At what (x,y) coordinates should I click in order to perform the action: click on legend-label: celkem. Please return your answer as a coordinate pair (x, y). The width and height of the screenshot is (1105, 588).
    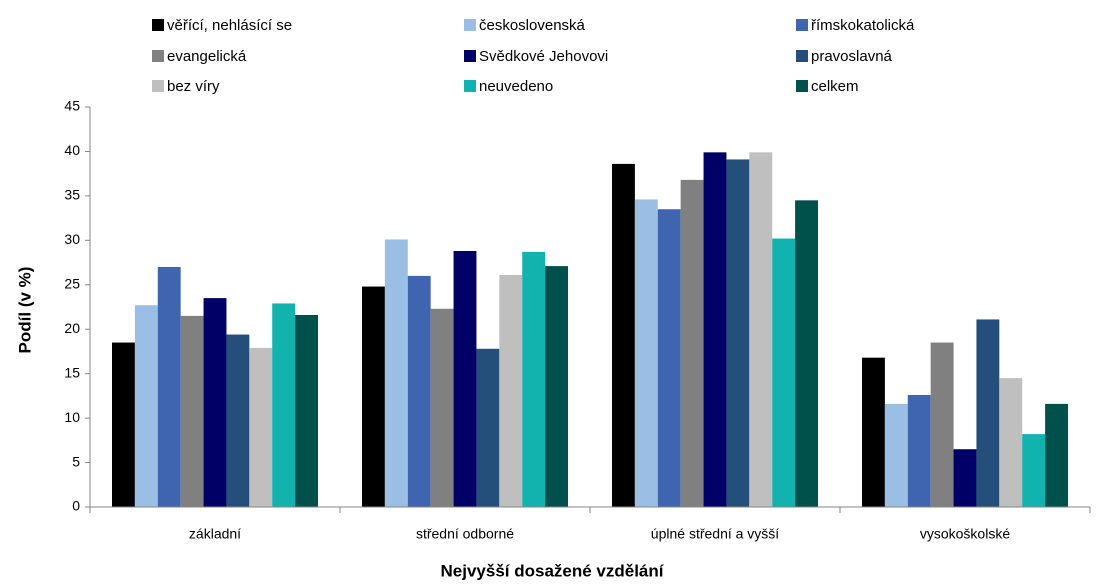
    Looking at the image, I should click on (835, 86).